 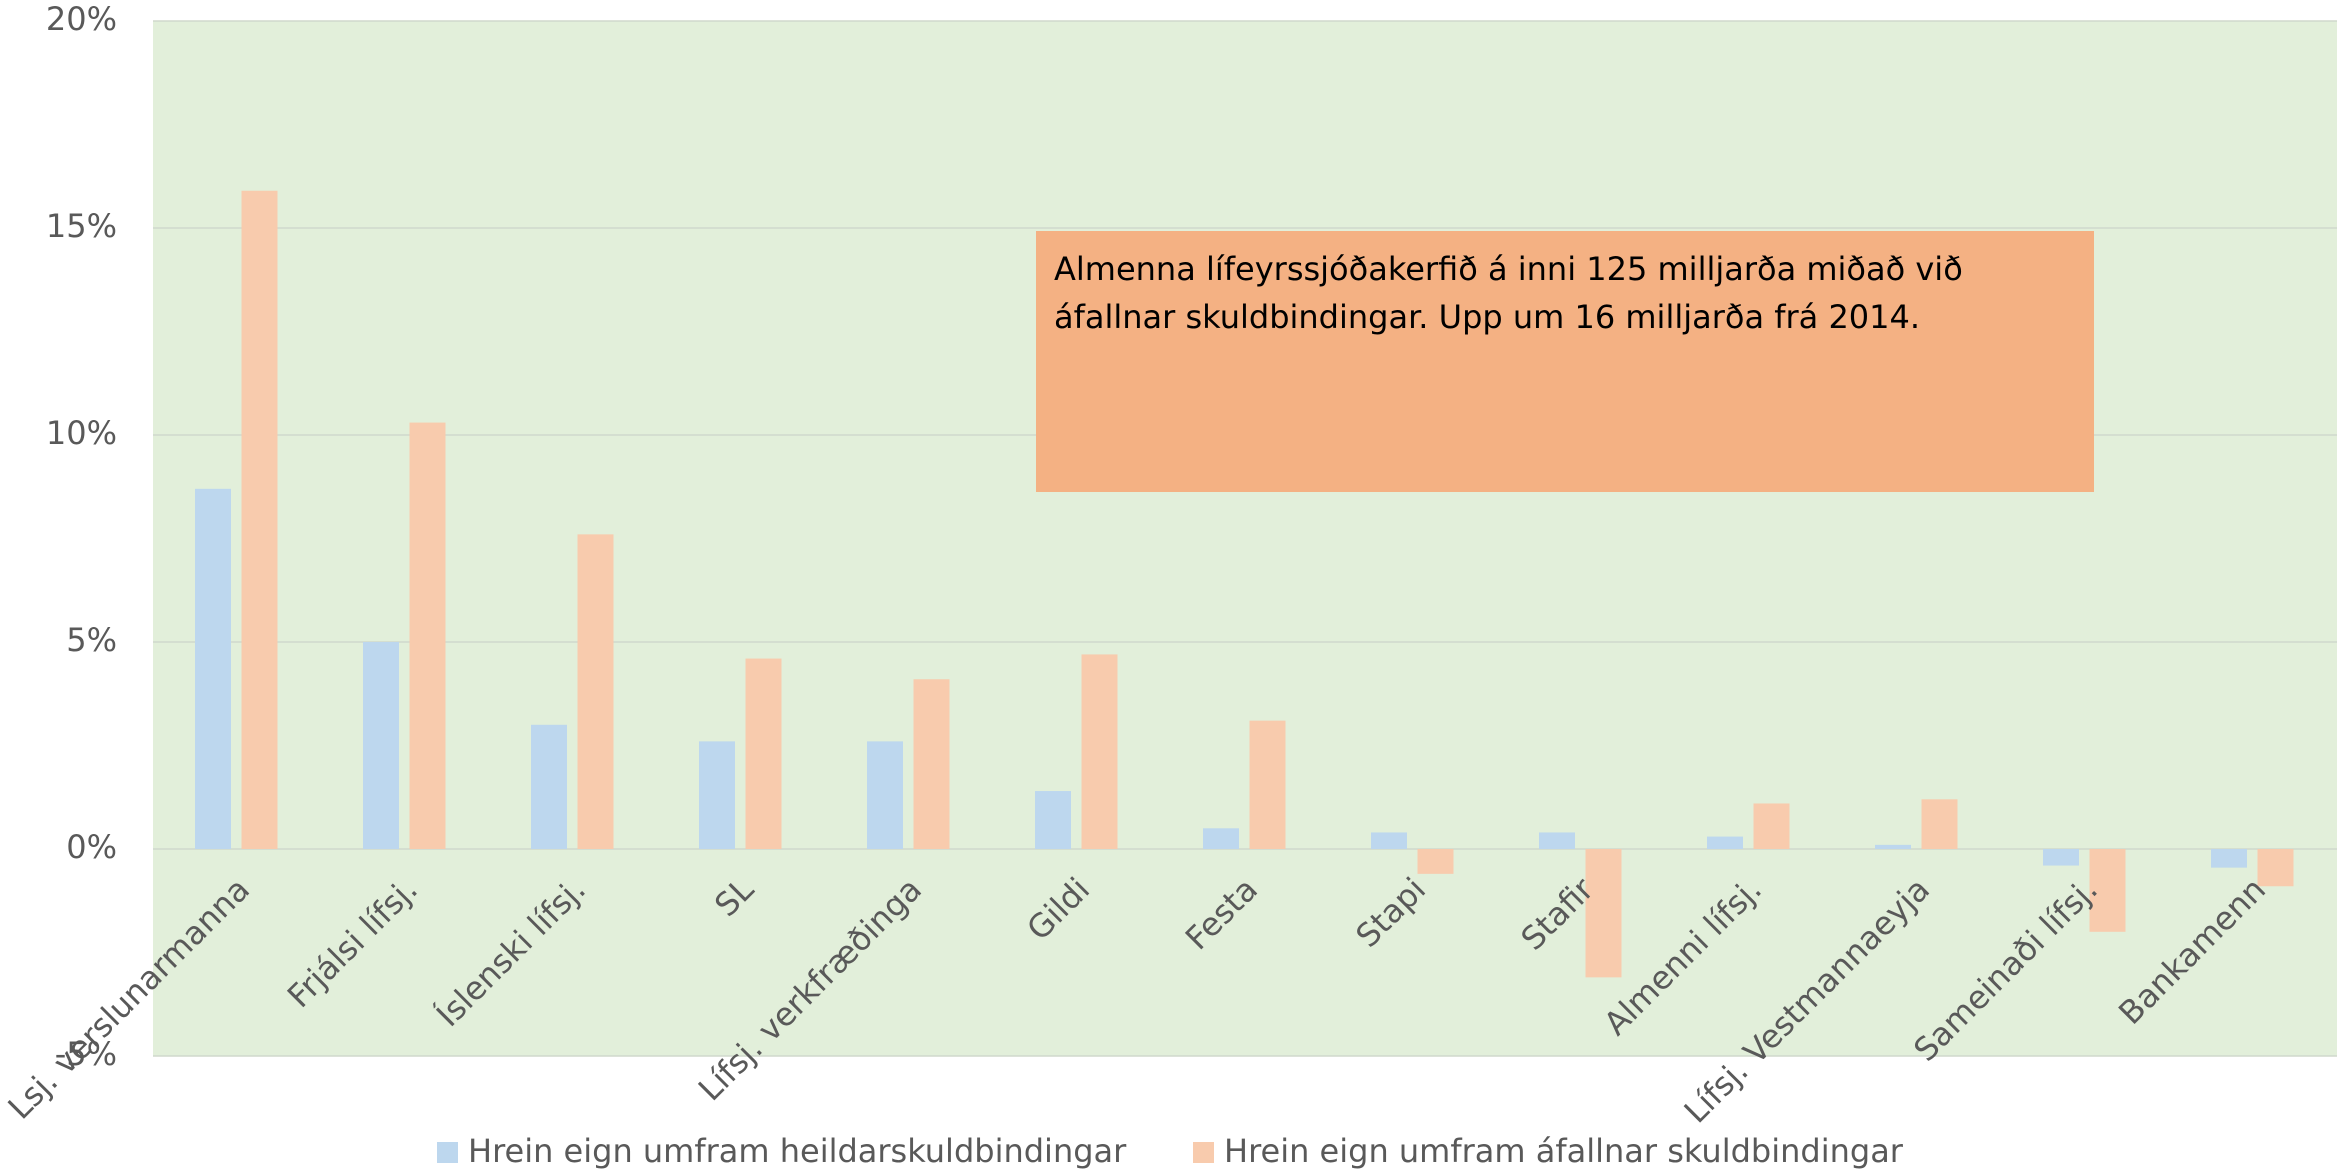 I want to click on y-tick-label: 0%, so click(x=91, y=847).